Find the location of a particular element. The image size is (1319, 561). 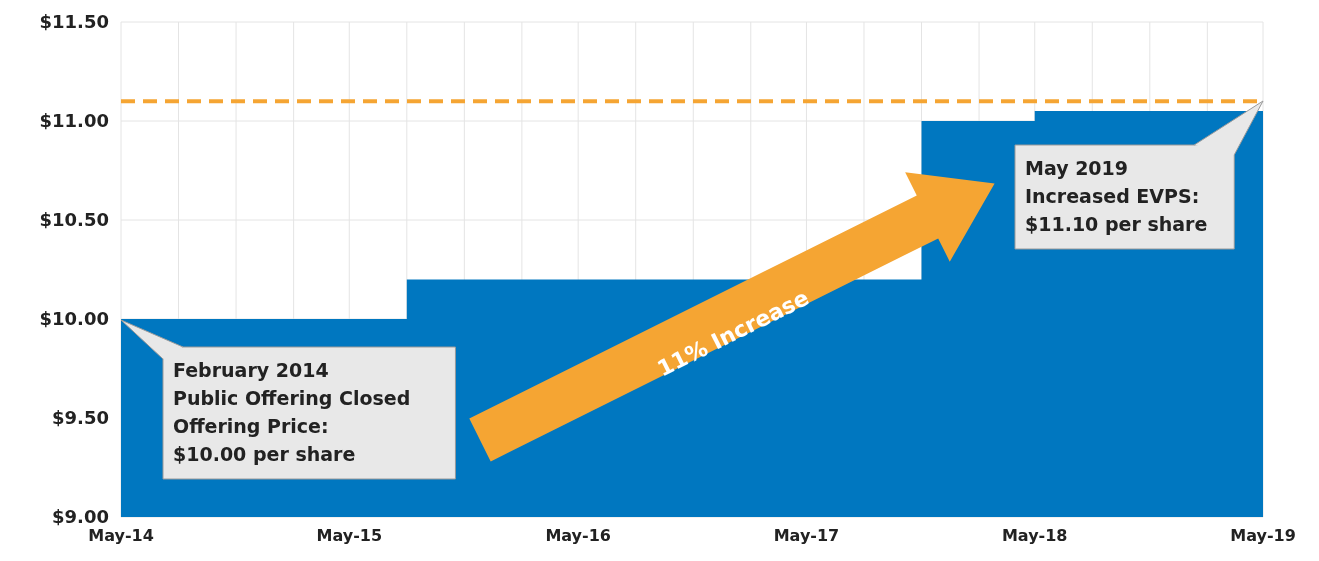

x-tick-label: May-15 is located at coordinates (349, 535).